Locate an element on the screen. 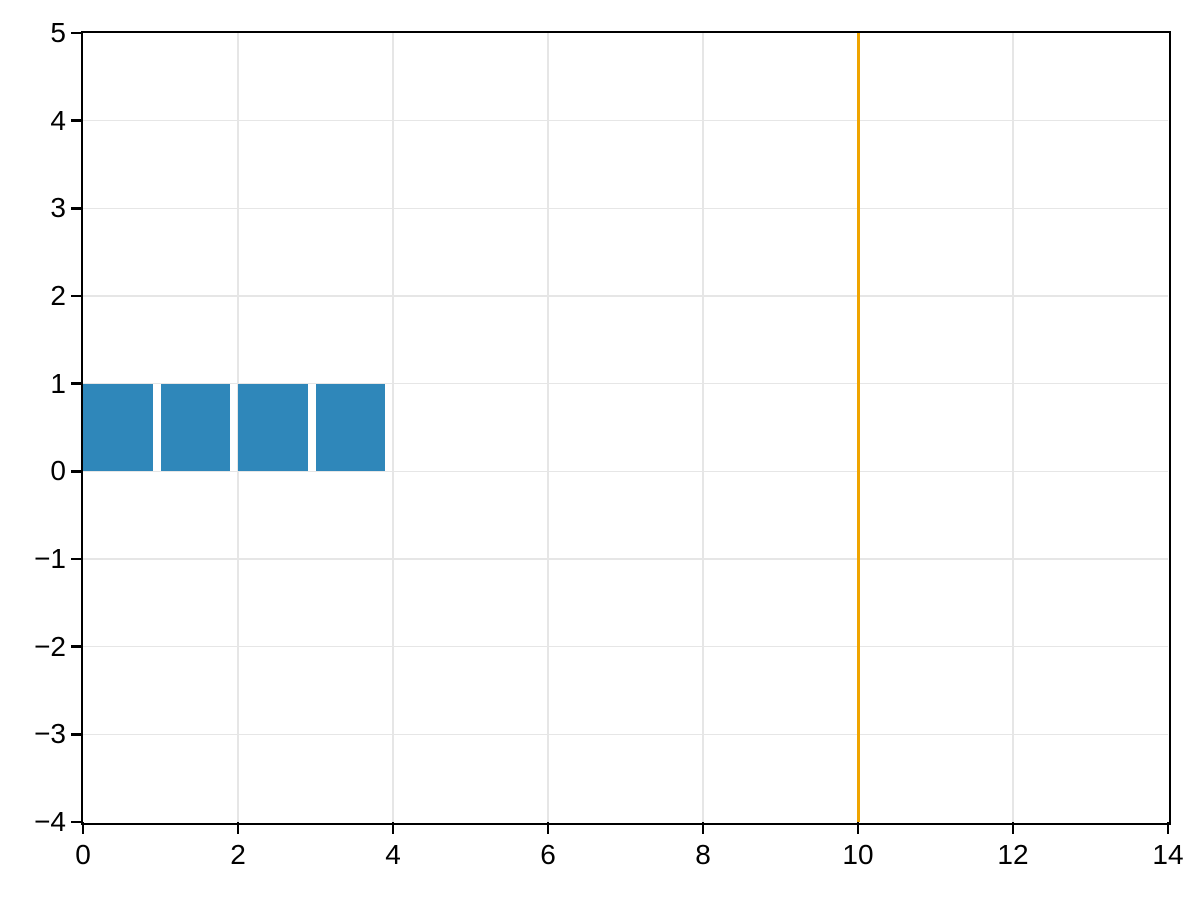 Image resolution: width=1200 pixels, height=900 pixels. x-tick-label: 0 is located at coordinates (83, 854).